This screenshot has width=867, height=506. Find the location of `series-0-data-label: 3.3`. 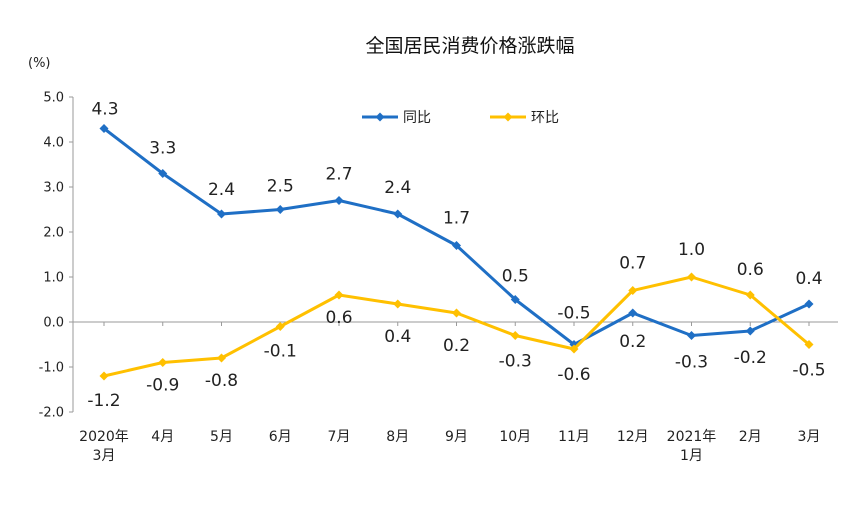

series-0-data-label: 3.3 is located at coordinates (162, 149).